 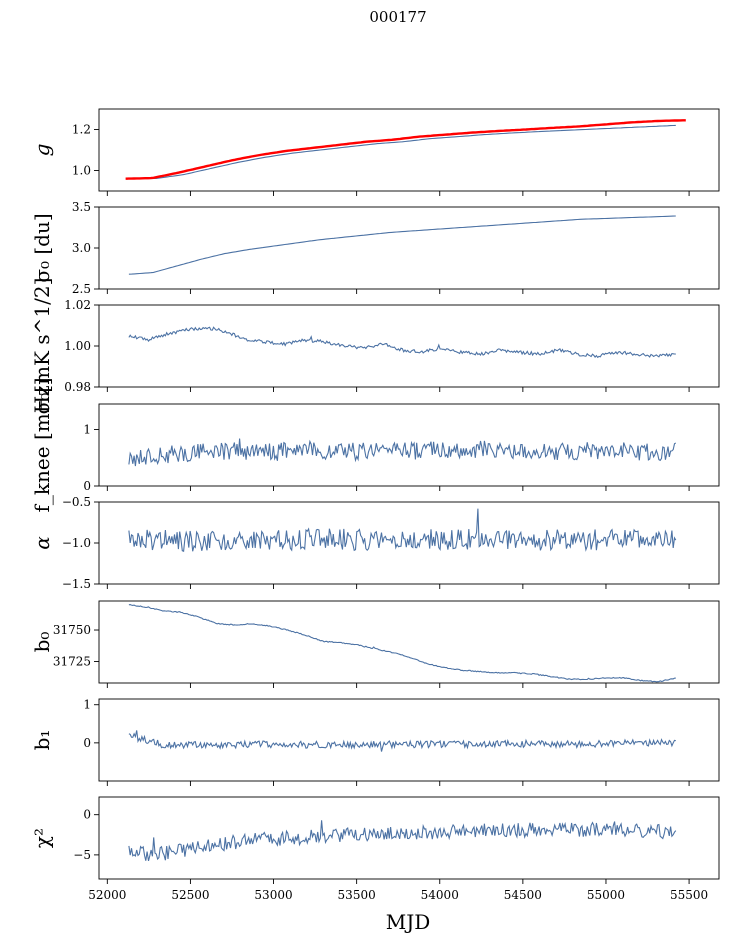 I want to click on series-line-alpha-blue, so click(x=402, y=530).